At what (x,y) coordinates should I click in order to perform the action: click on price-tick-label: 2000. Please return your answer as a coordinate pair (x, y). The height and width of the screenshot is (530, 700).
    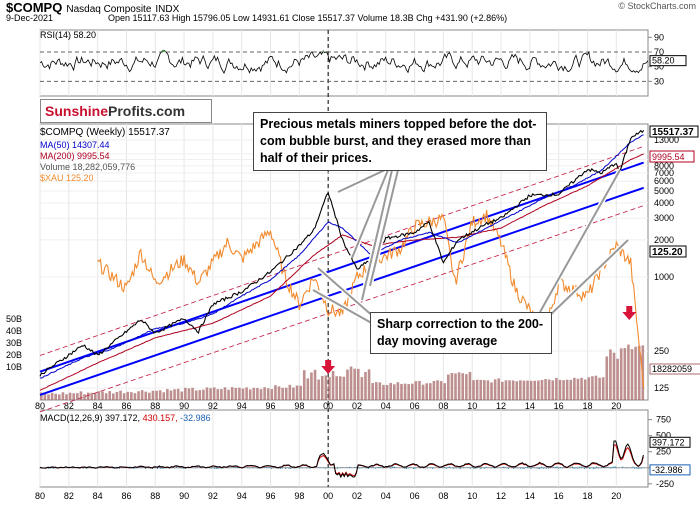
    Looking at the image, I should click on (664, 240).